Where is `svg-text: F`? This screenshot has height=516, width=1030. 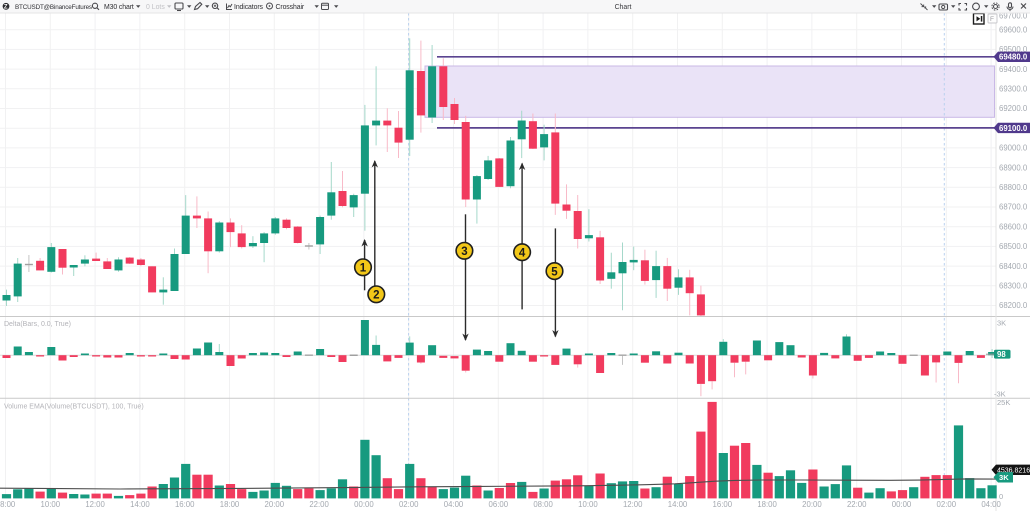
svg-text: F is located at coordinates (992, 19).